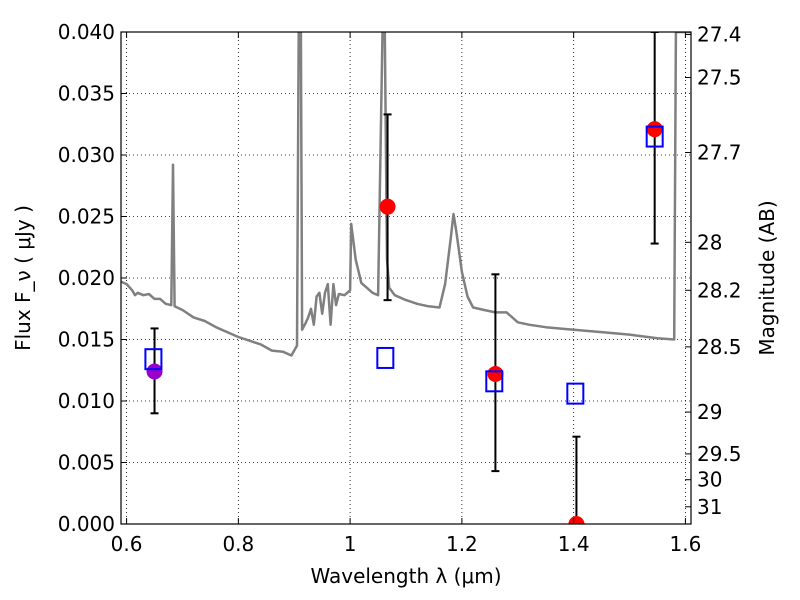 Image resolution: width=800 pixels, height=600 pixels. I want to click on right-tick-labels: 27.4 27.5 27.7 28 28.2 28.5 29 29.530 31, so click(719, 270).